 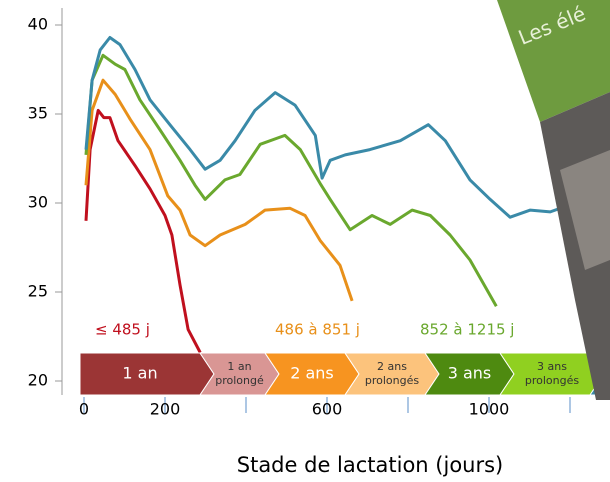 What do you see at coordinates (139, 373) in the screenshot?
I see `phase-label: 1 an` at bounding box center [139, 373].